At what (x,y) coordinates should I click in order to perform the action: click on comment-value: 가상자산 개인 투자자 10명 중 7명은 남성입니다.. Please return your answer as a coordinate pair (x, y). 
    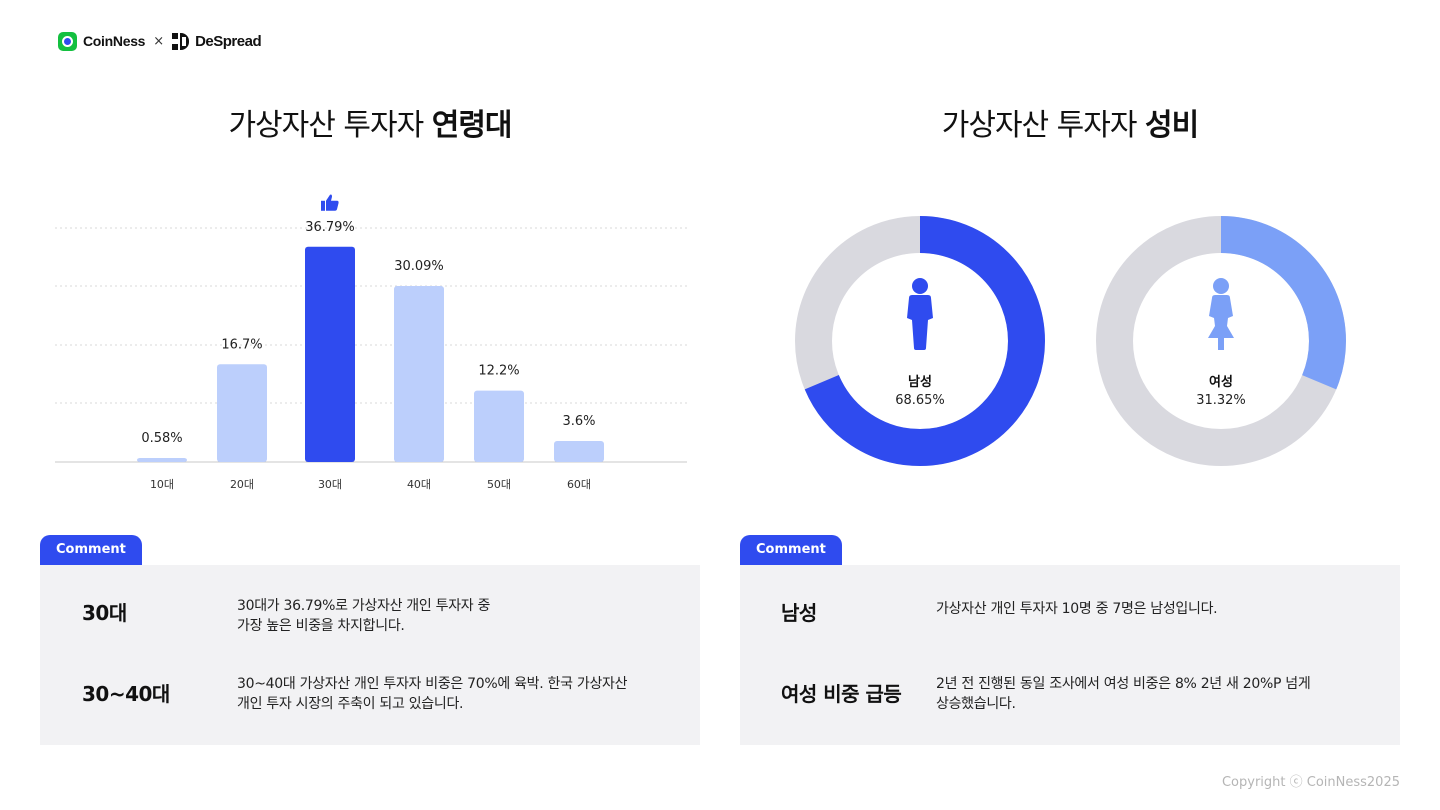
    Looking at the image, I should click on (1077, 609).